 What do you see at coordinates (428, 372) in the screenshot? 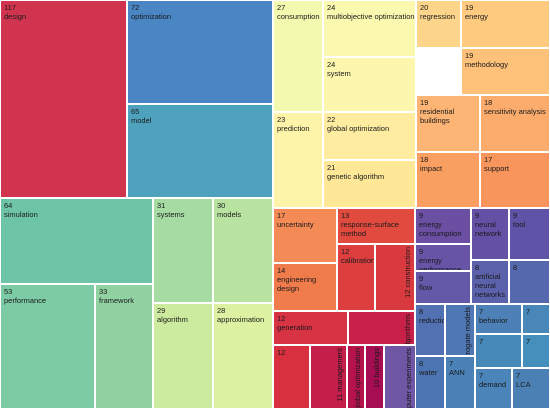
I see `treemap-cell-name: water` at bounding box center [428, 372].